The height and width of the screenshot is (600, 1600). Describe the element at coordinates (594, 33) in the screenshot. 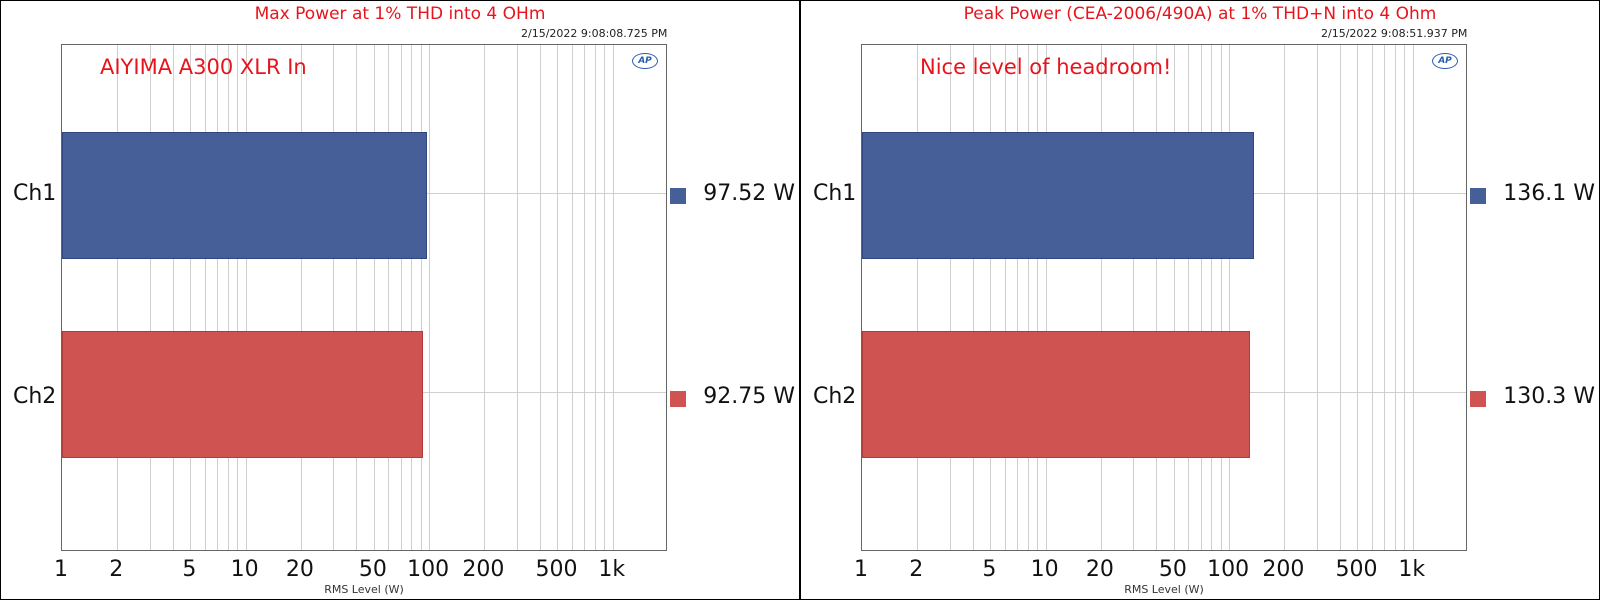

I see `chart-timestamp: 2/15/2022 9:08:08.725 PM` at that location.